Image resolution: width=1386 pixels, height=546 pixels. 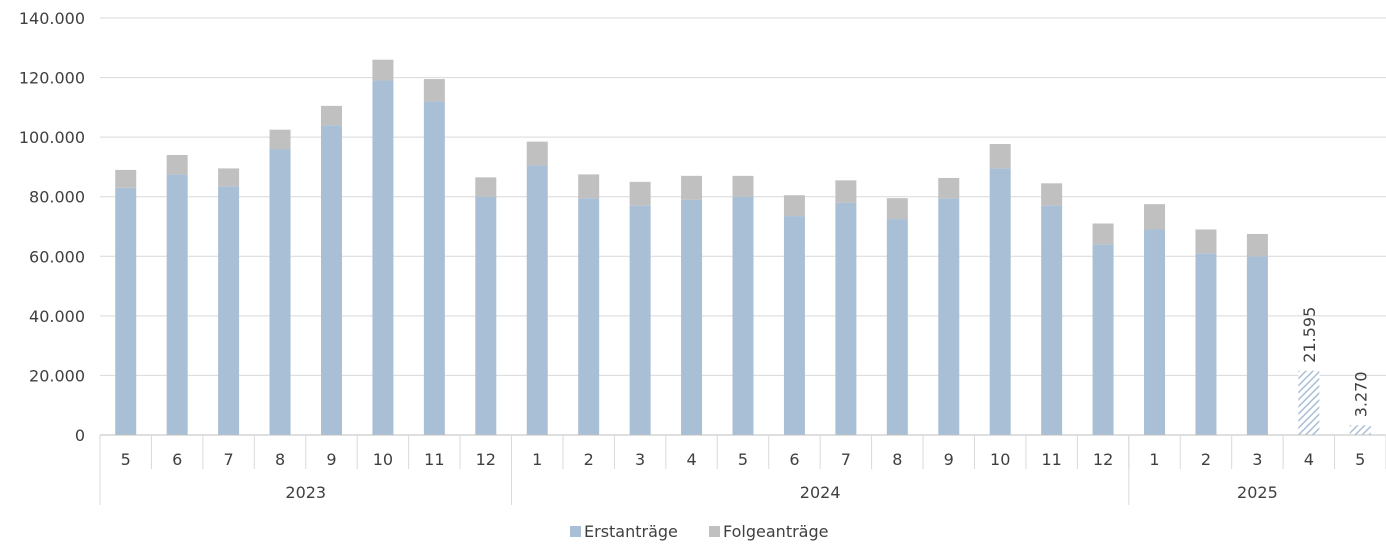 What do you see at coordinates (52, 18) in the screenshot?
I see `y-tick-label: 140.000` at bounding box center [52, 18].